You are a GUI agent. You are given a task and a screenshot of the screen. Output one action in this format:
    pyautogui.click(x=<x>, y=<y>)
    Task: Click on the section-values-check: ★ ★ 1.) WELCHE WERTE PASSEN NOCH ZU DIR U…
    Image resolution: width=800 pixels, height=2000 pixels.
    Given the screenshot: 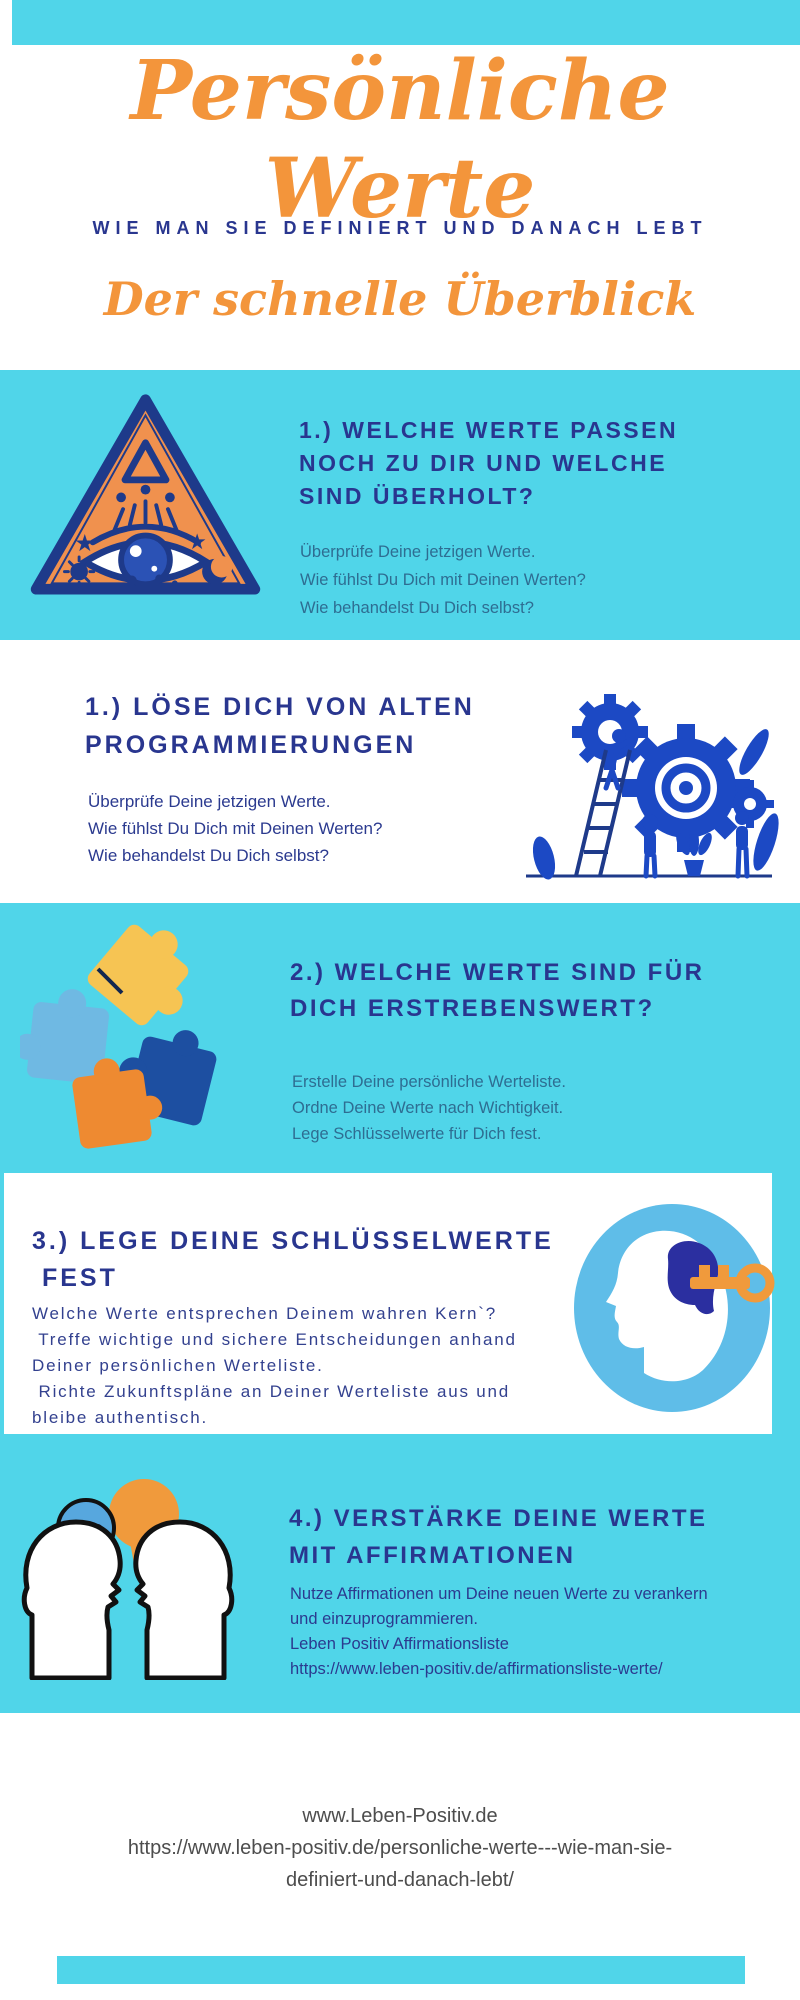 What is the action you would take?
    pyautogui.click(x=400, y=505)
    